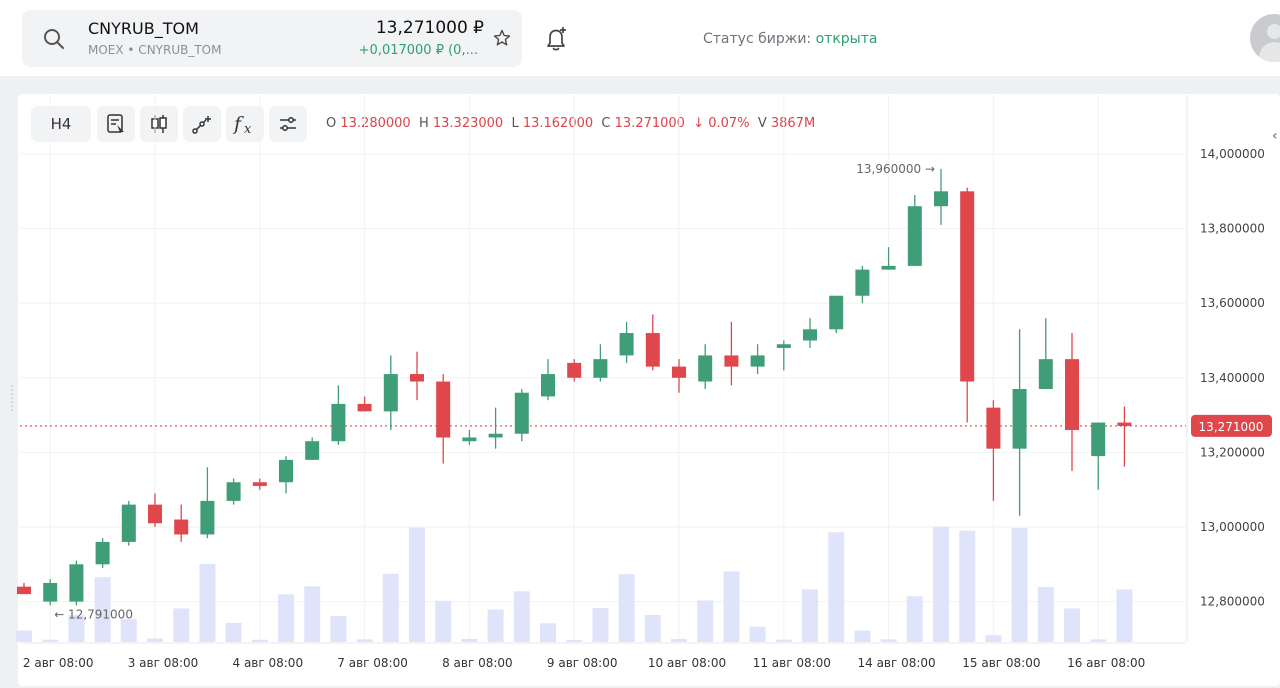 The width and height of the screenshot is (1280, 688). Describe the element at coordinates (372, 663) in the screenshot. I see `x-tick-label: 7 авг 08:00` at that location.